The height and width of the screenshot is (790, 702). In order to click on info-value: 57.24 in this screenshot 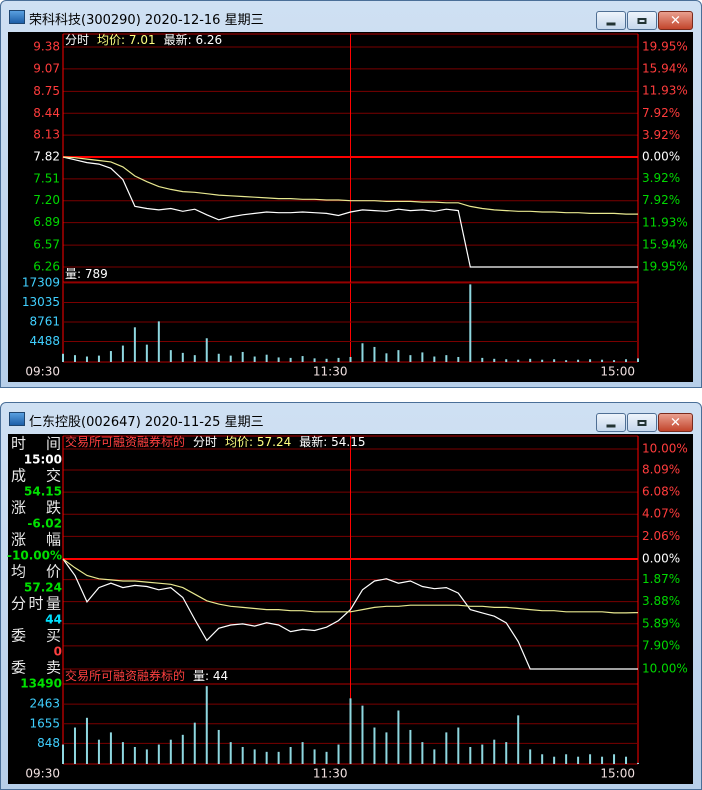, I will do `click(43, 588)`.